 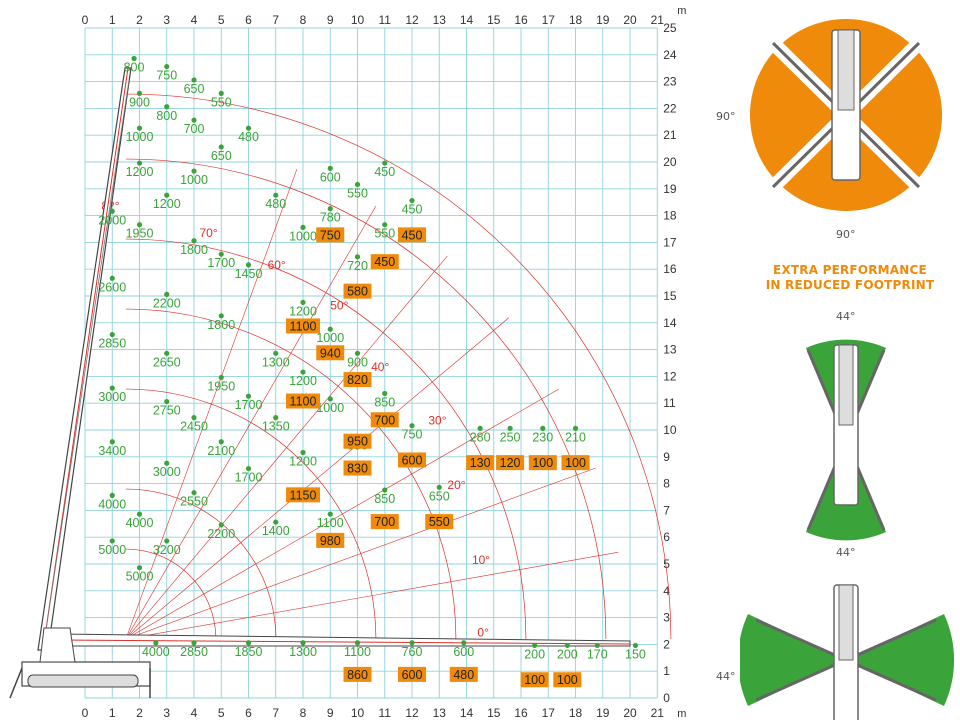 I want to click on load-value-green: 1300, so click(x=276, y=362).